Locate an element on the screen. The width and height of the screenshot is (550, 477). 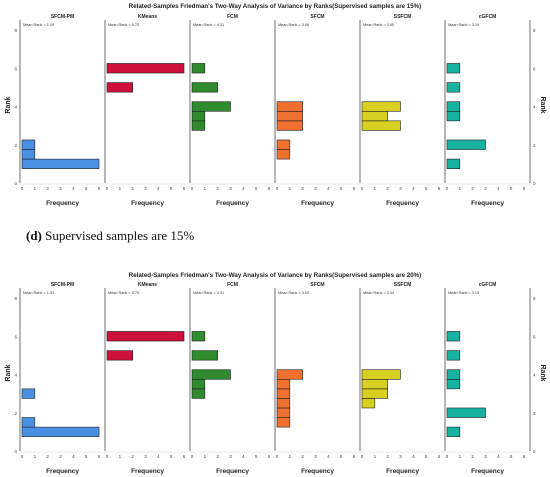
mean-rank-label: Mean Rank = 3.50 is located at coordinates (378, 25).